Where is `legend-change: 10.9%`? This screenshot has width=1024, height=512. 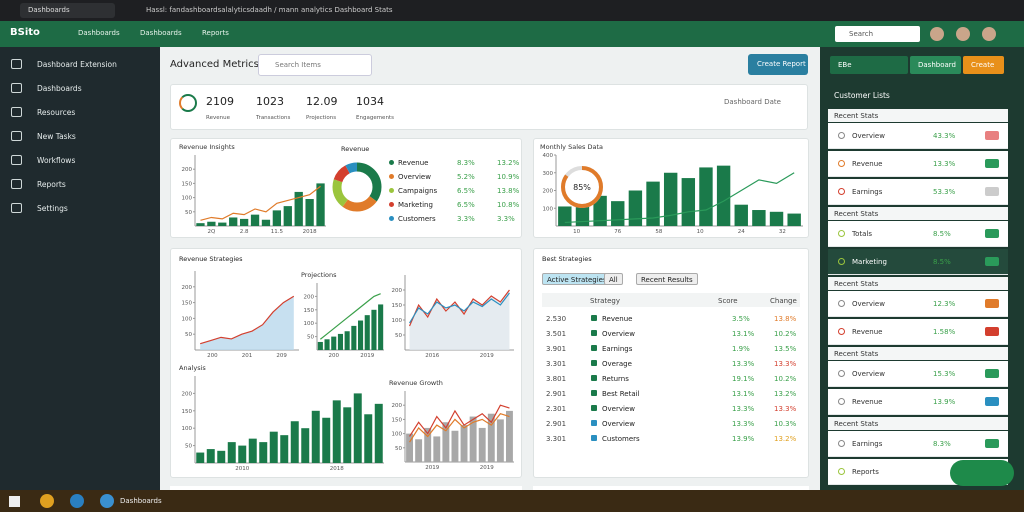 legend-change: 10.9% is located at coordinates (508, 177).